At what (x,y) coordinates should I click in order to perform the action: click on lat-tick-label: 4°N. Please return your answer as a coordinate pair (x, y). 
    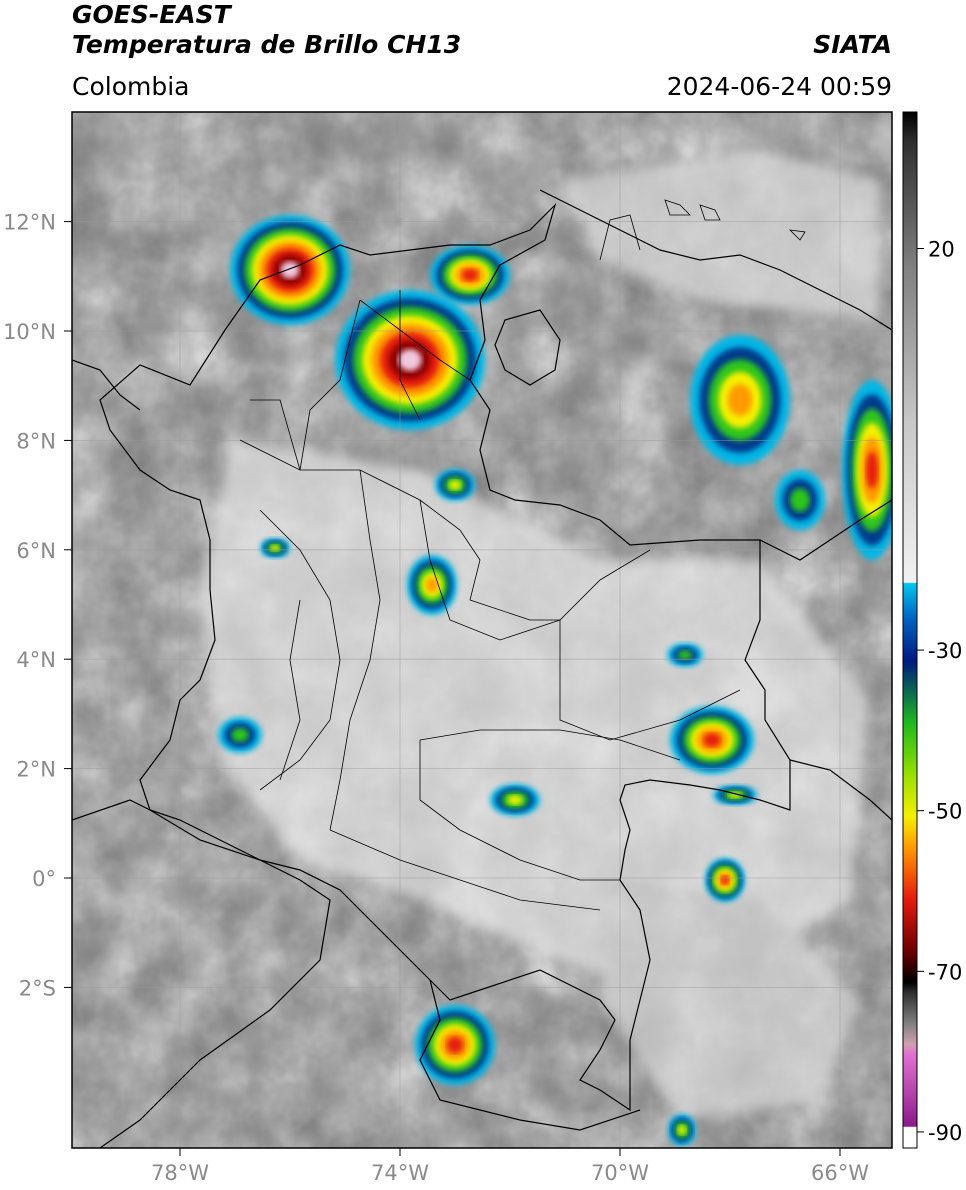
    Looking at the image, I should click on (36, 660).